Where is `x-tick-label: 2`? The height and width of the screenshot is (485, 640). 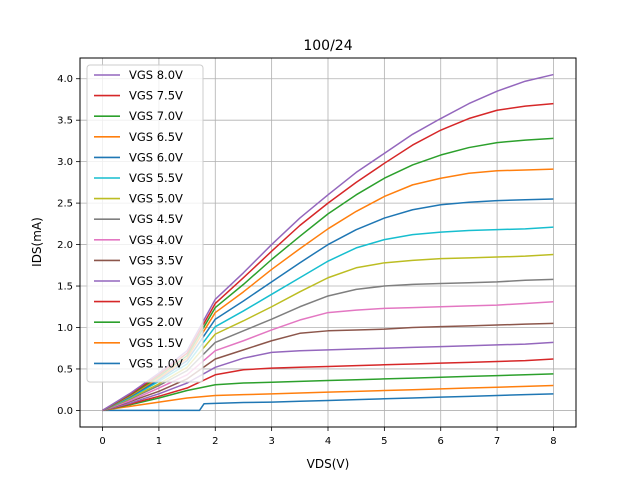
x-tick-label: 2 is located at coordinates (215, 441).